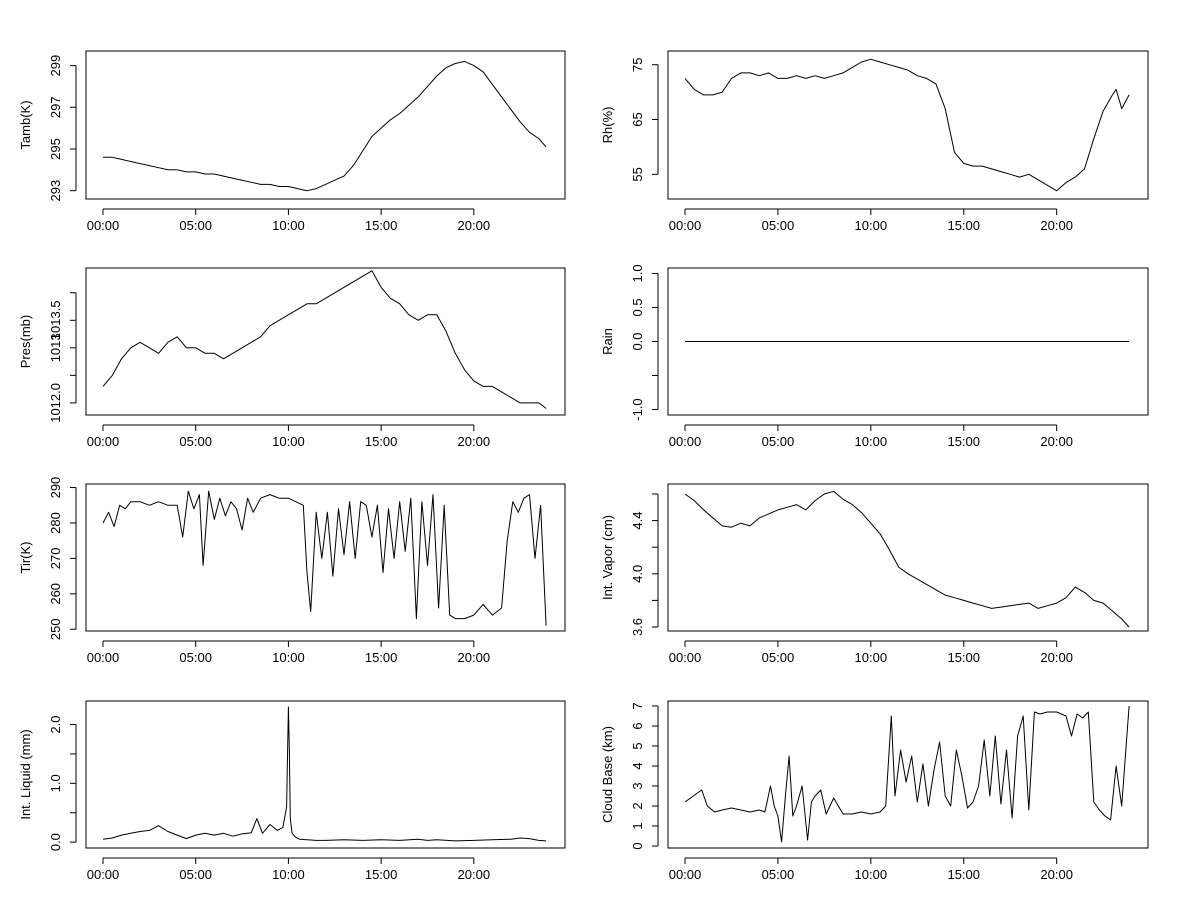 The height and width of the screenshot is (900, 1200). Describe the element at coordinates (25, 124) in the screenshot. I see `y-axis-label: Tamb(K)` at that location.